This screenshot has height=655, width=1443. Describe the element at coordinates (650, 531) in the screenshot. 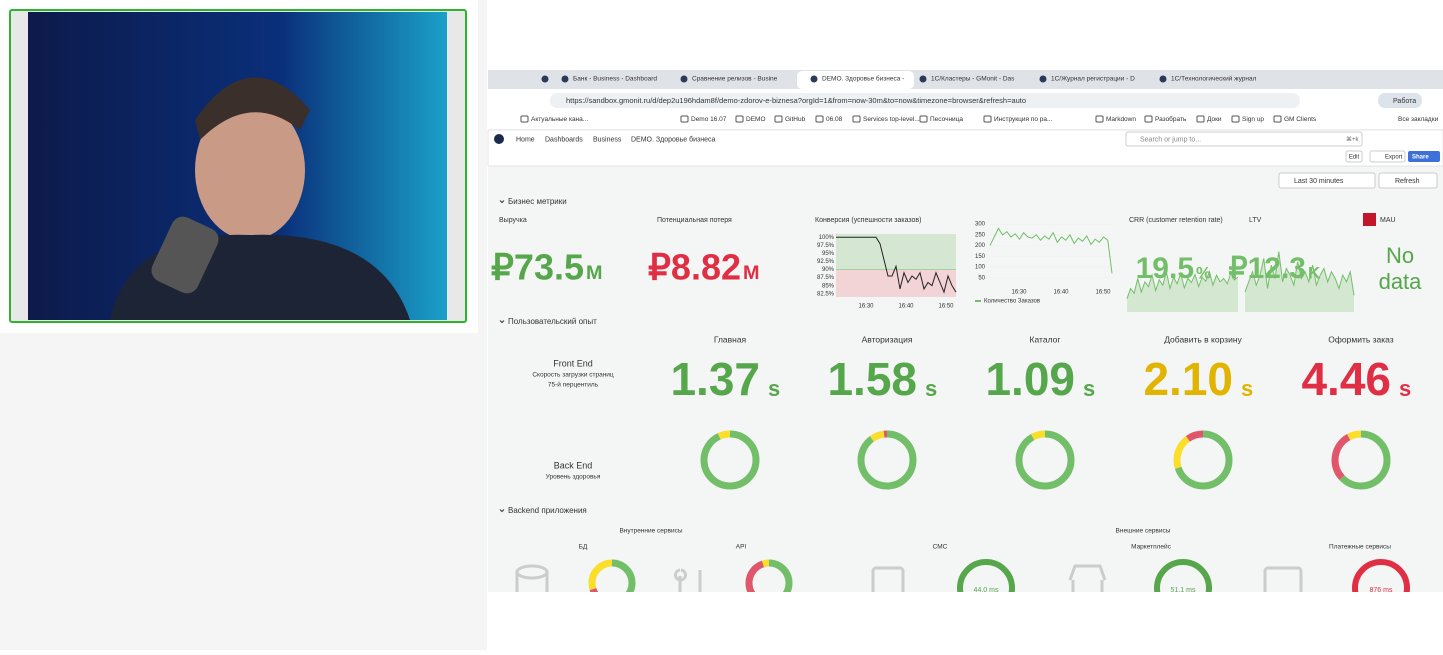

I see `group-title: Внутренние сервисы` at that location.